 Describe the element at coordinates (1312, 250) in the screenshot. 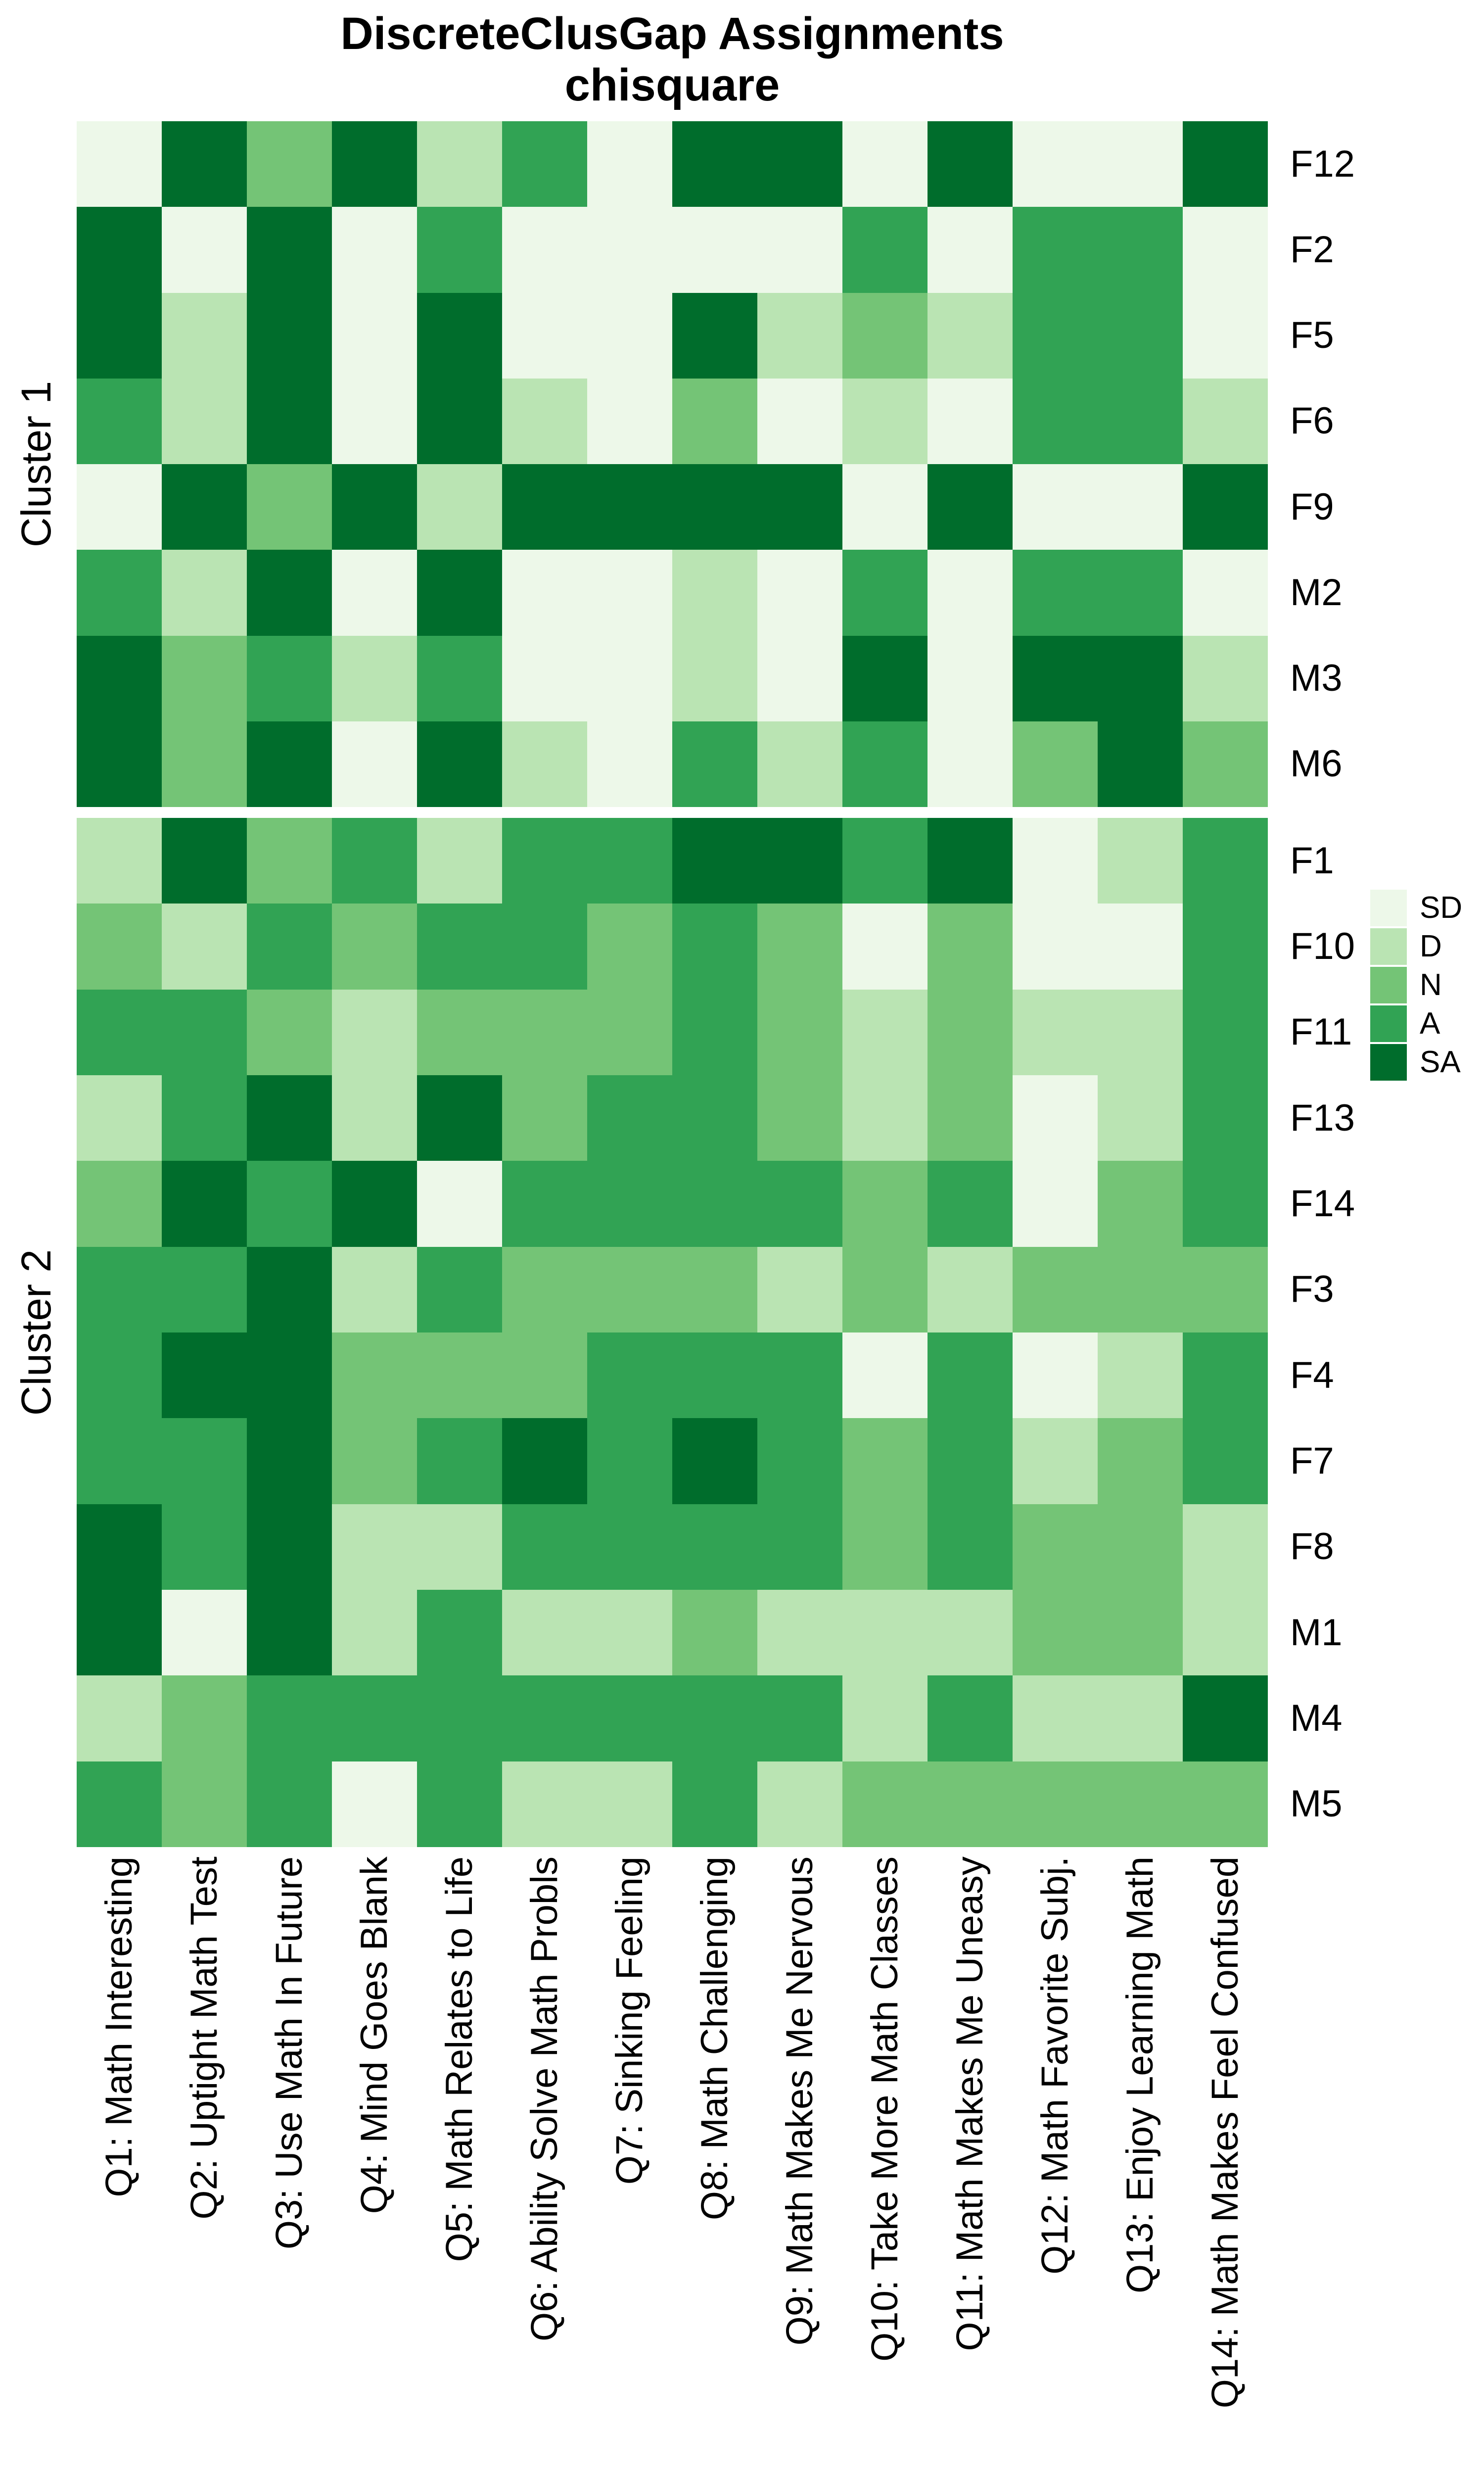

I see `row-label-f2: F2` at that location.